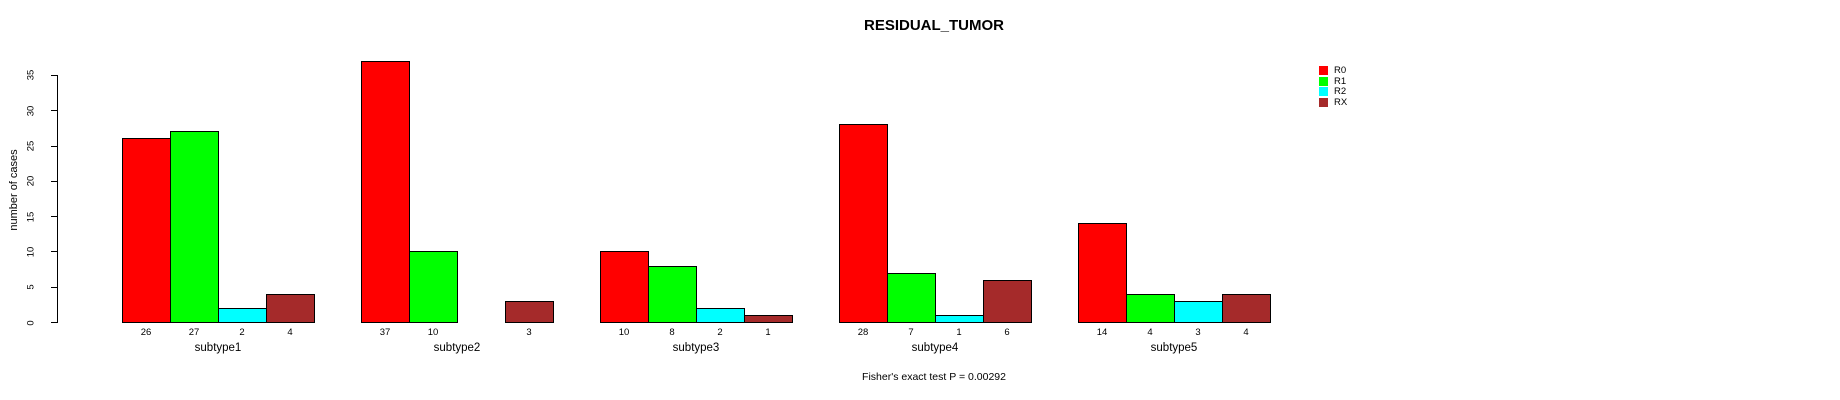 This screenshot has width=1840, height=400. What do you see at coordinates (1340, 81) in the screenshot?
I see `legend-label: R1` at bounding box center [1340, 81].